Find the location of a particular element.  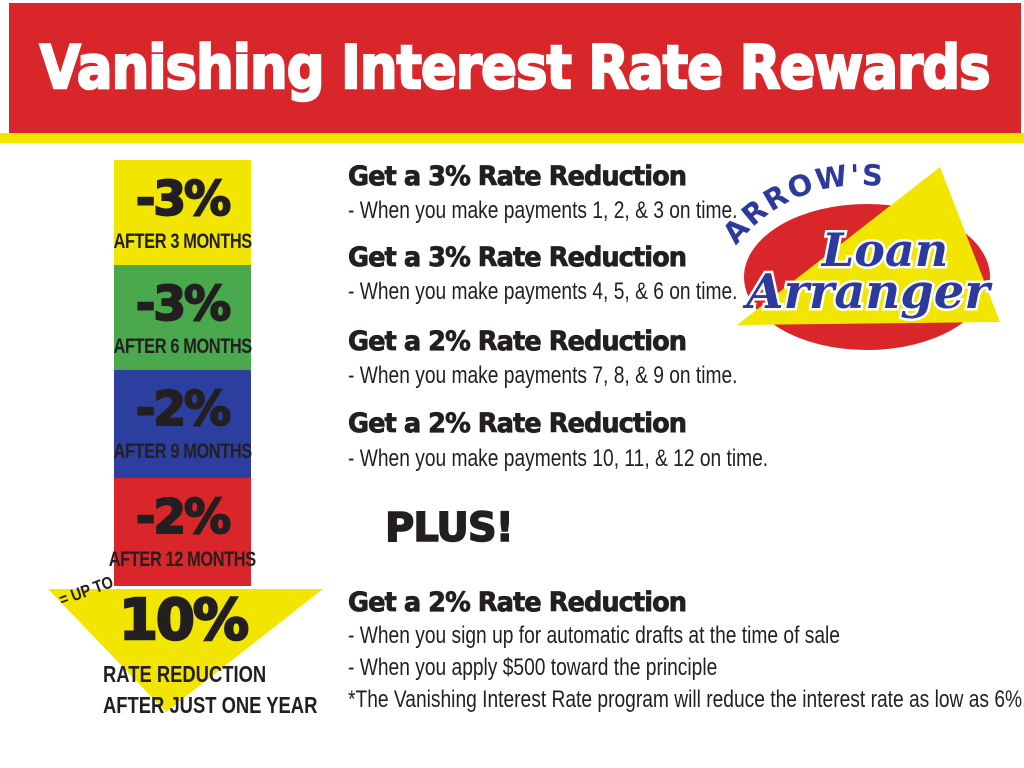

rate-reduction-label: RATE REDUCTION is located at coordinates (185, 674).